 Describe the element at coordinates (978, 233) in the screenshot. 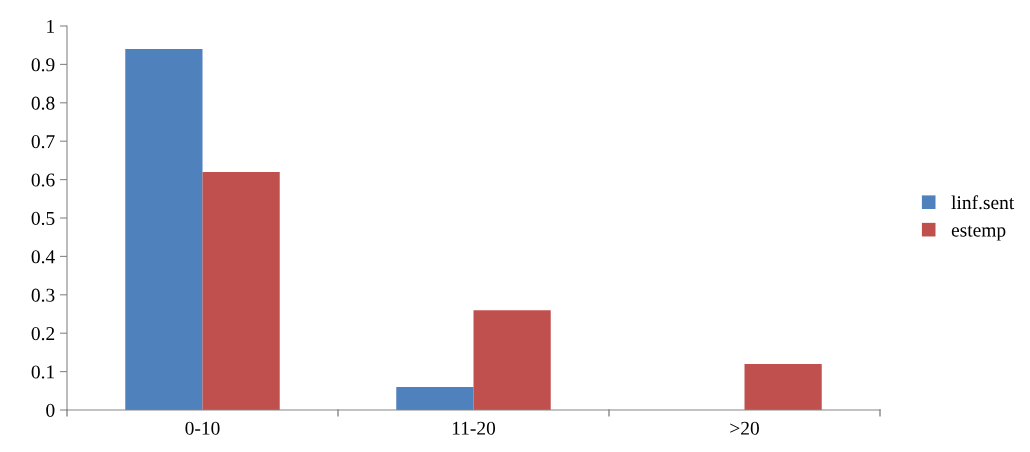

I see `legend-label: estemp` at that location.